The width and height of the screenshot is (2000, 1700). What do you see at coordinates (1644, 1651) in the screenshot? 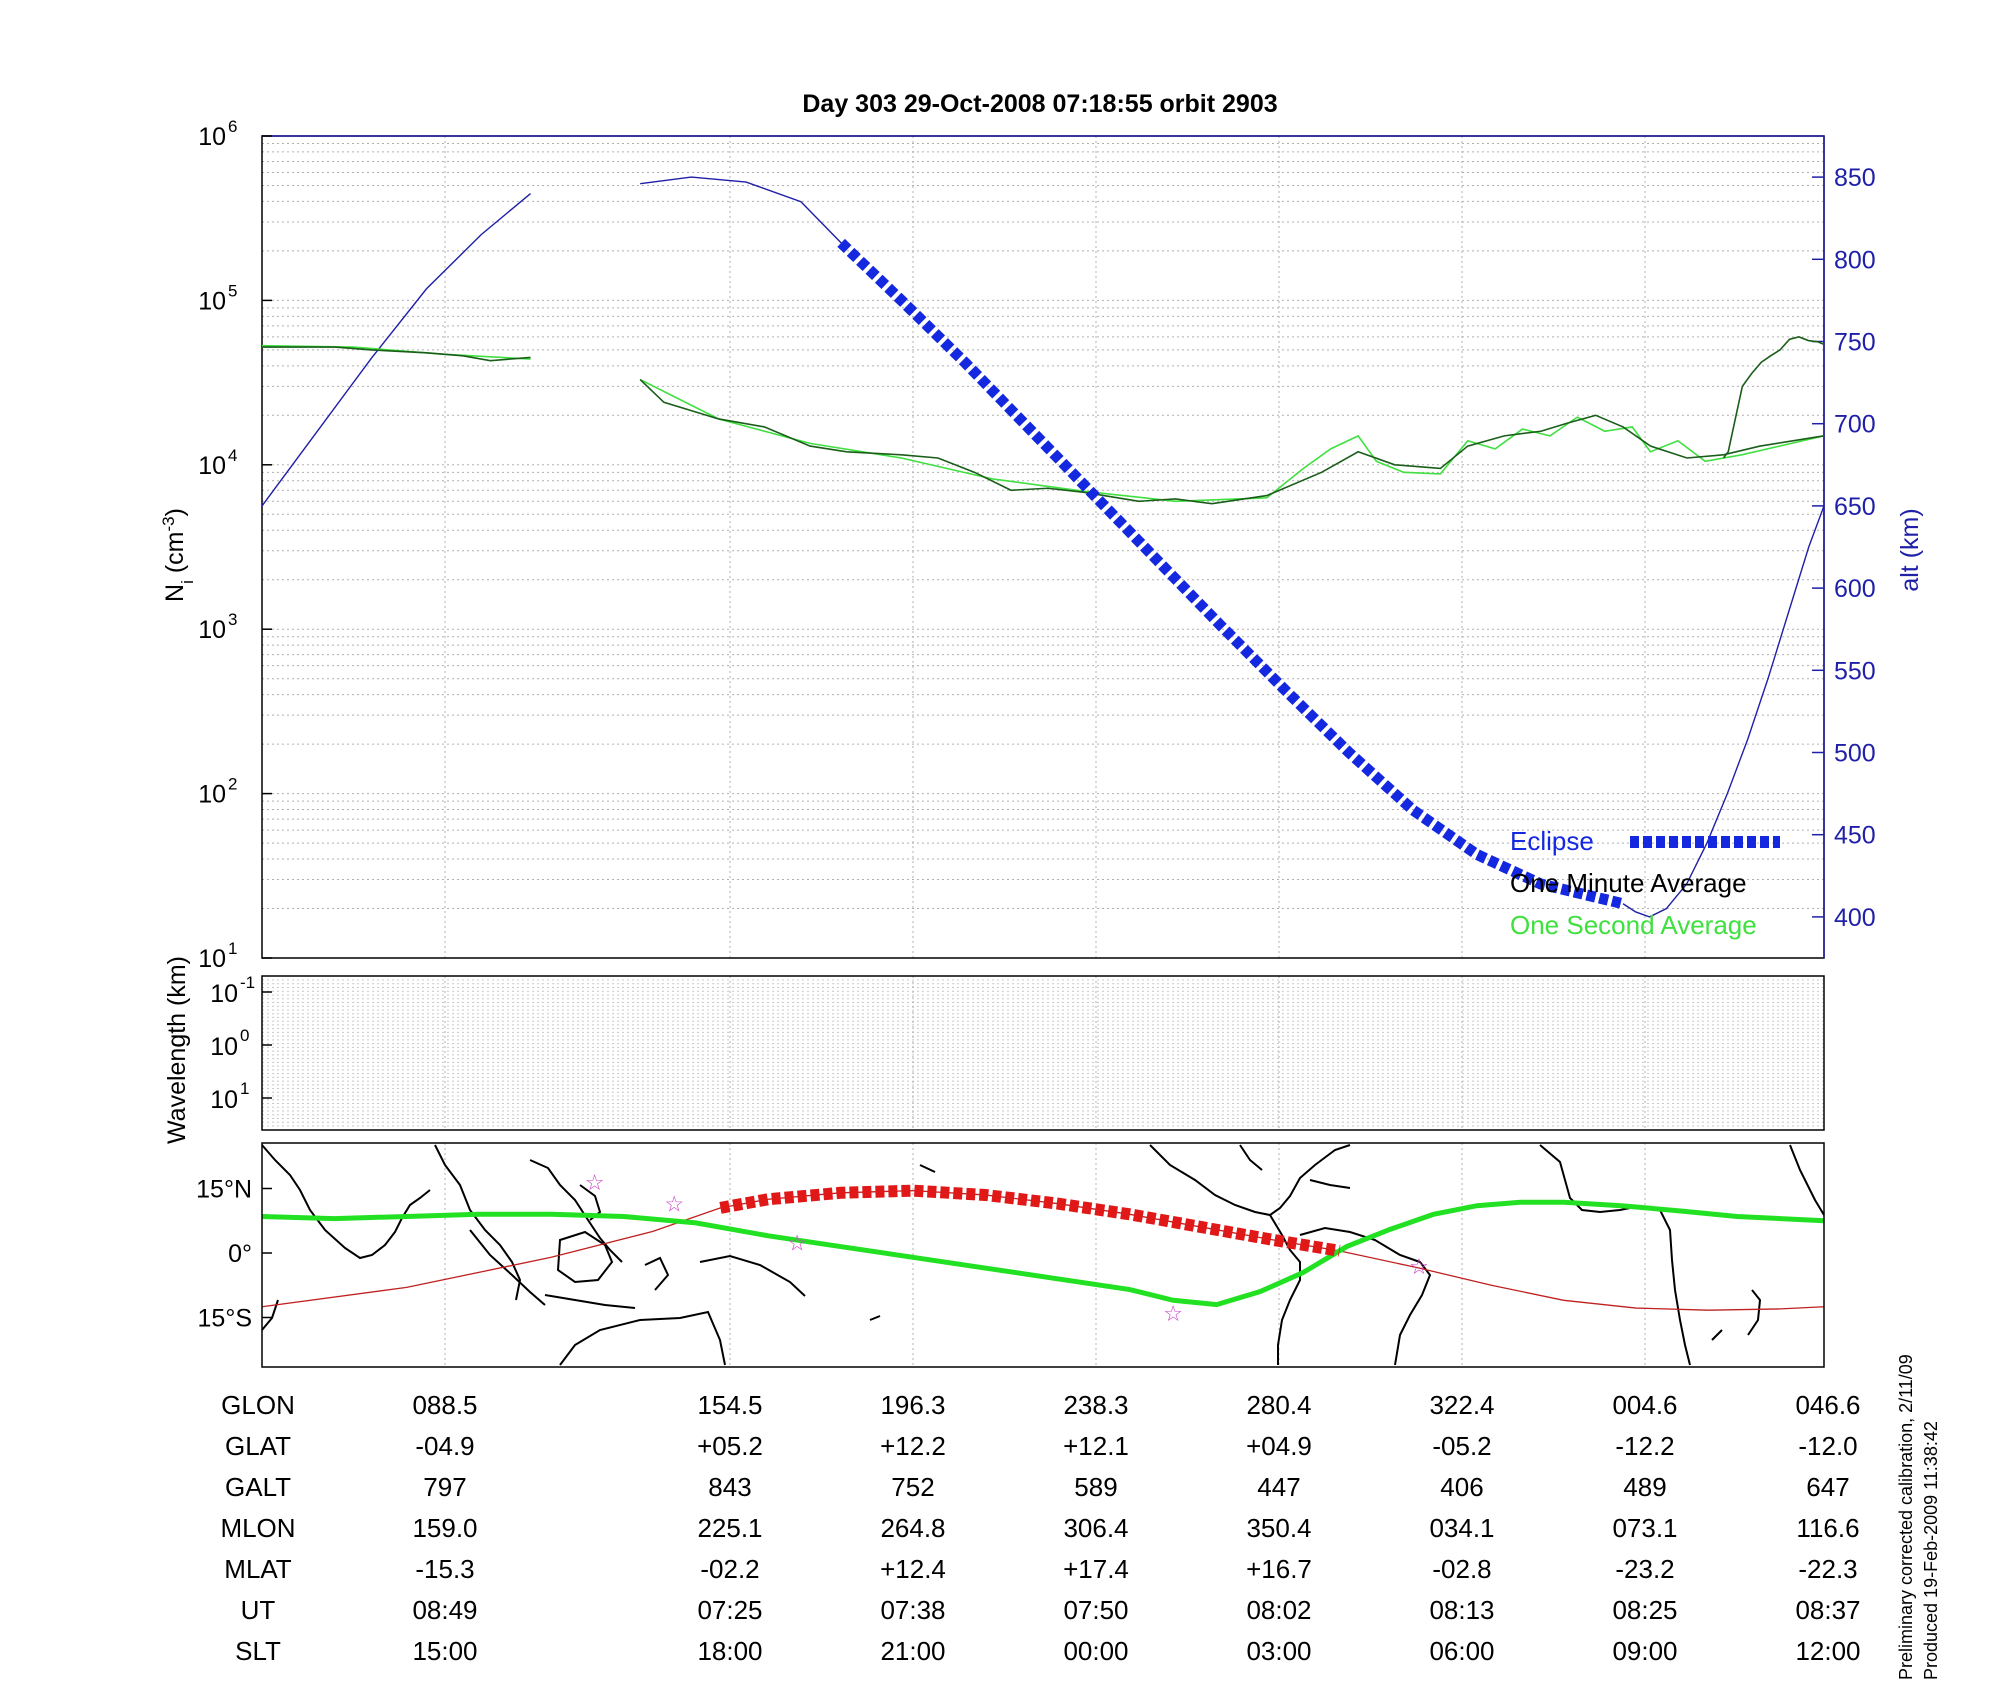
I see `table-cell: 09:00` at bounding box center [1644, 1651].